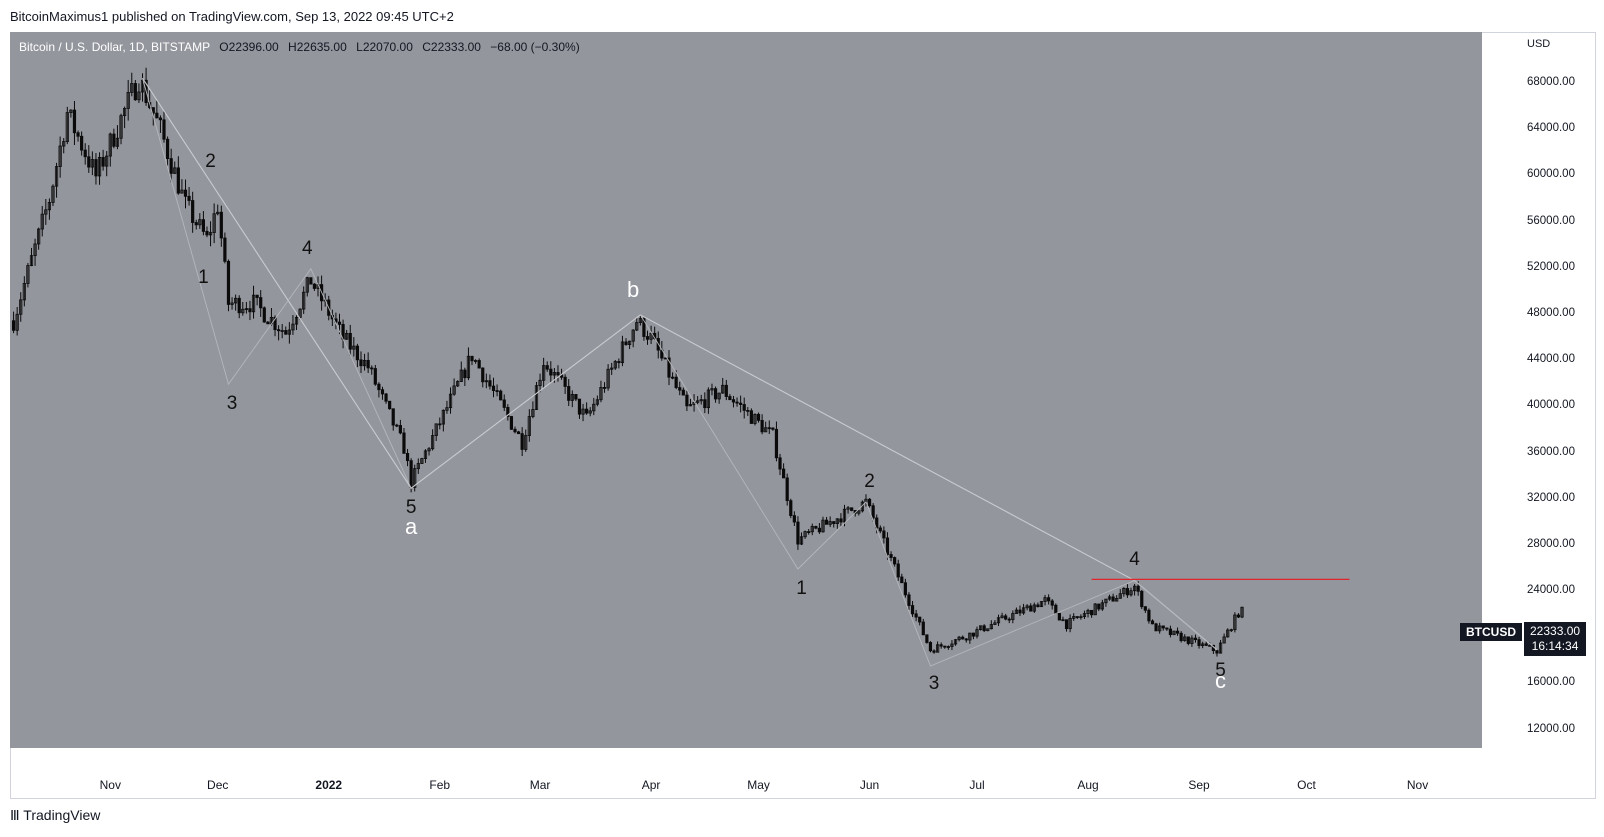 The image size is (1604, 837). Describe the element at coordinates (869, 785) in the screenshot. I see `time-tick: Jun` at that location.